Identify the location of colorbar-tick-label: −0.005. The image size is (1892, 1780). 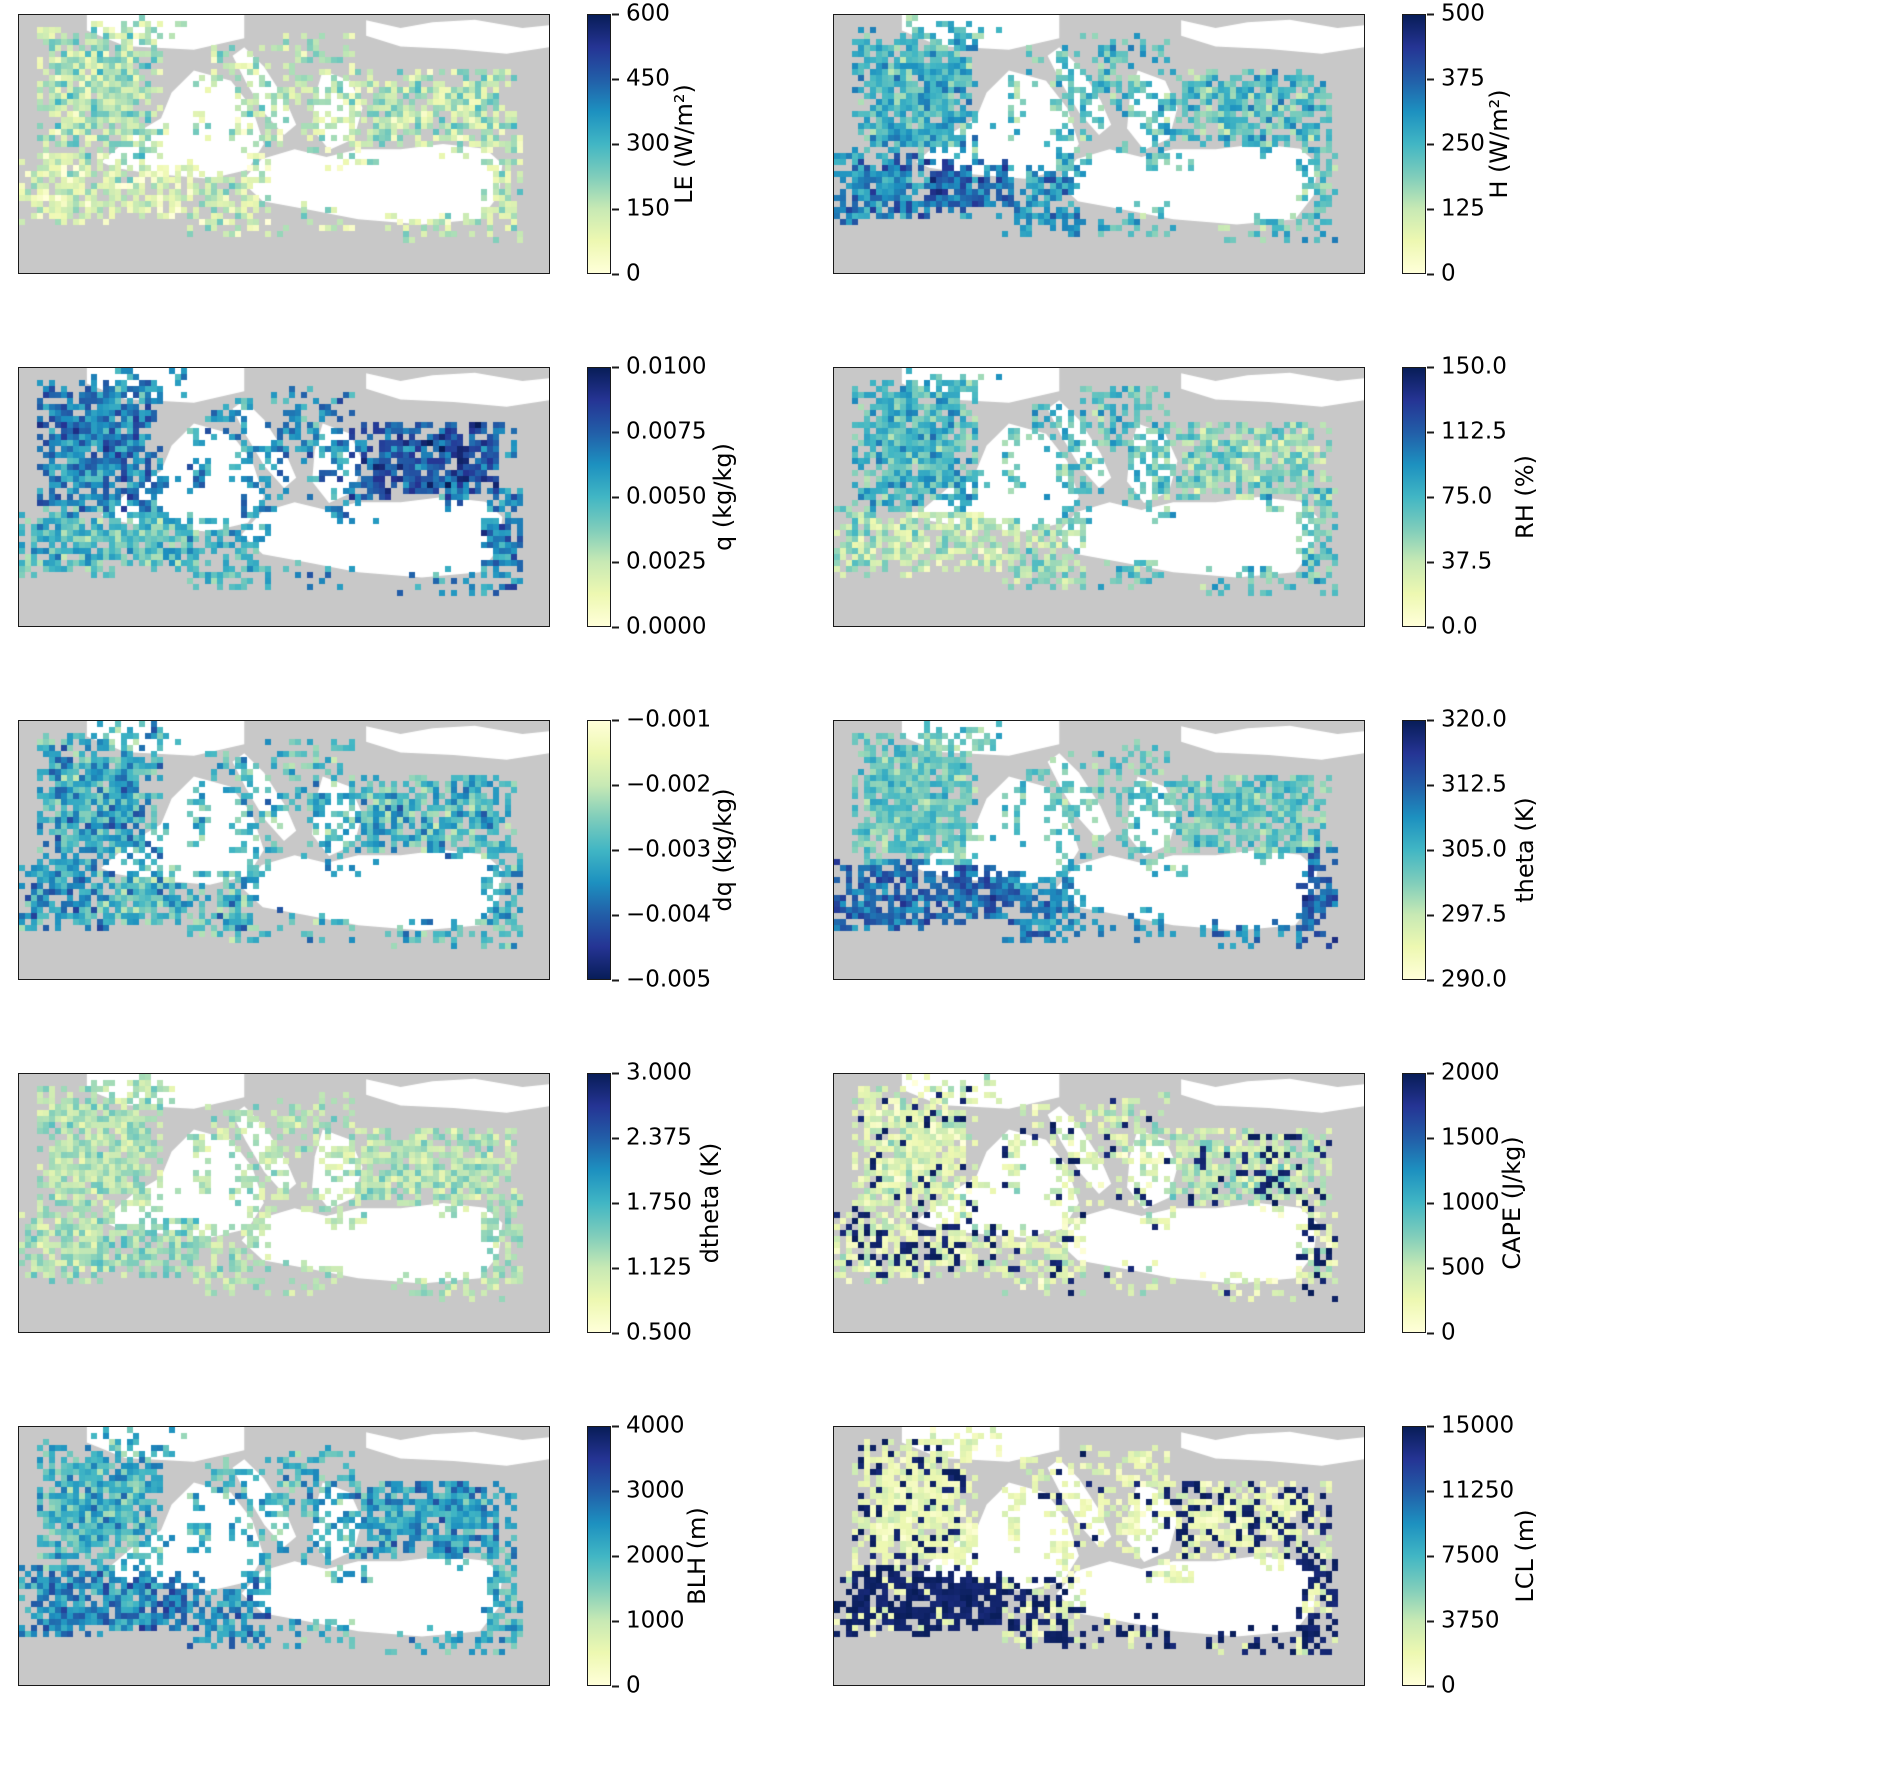
(669, 979).